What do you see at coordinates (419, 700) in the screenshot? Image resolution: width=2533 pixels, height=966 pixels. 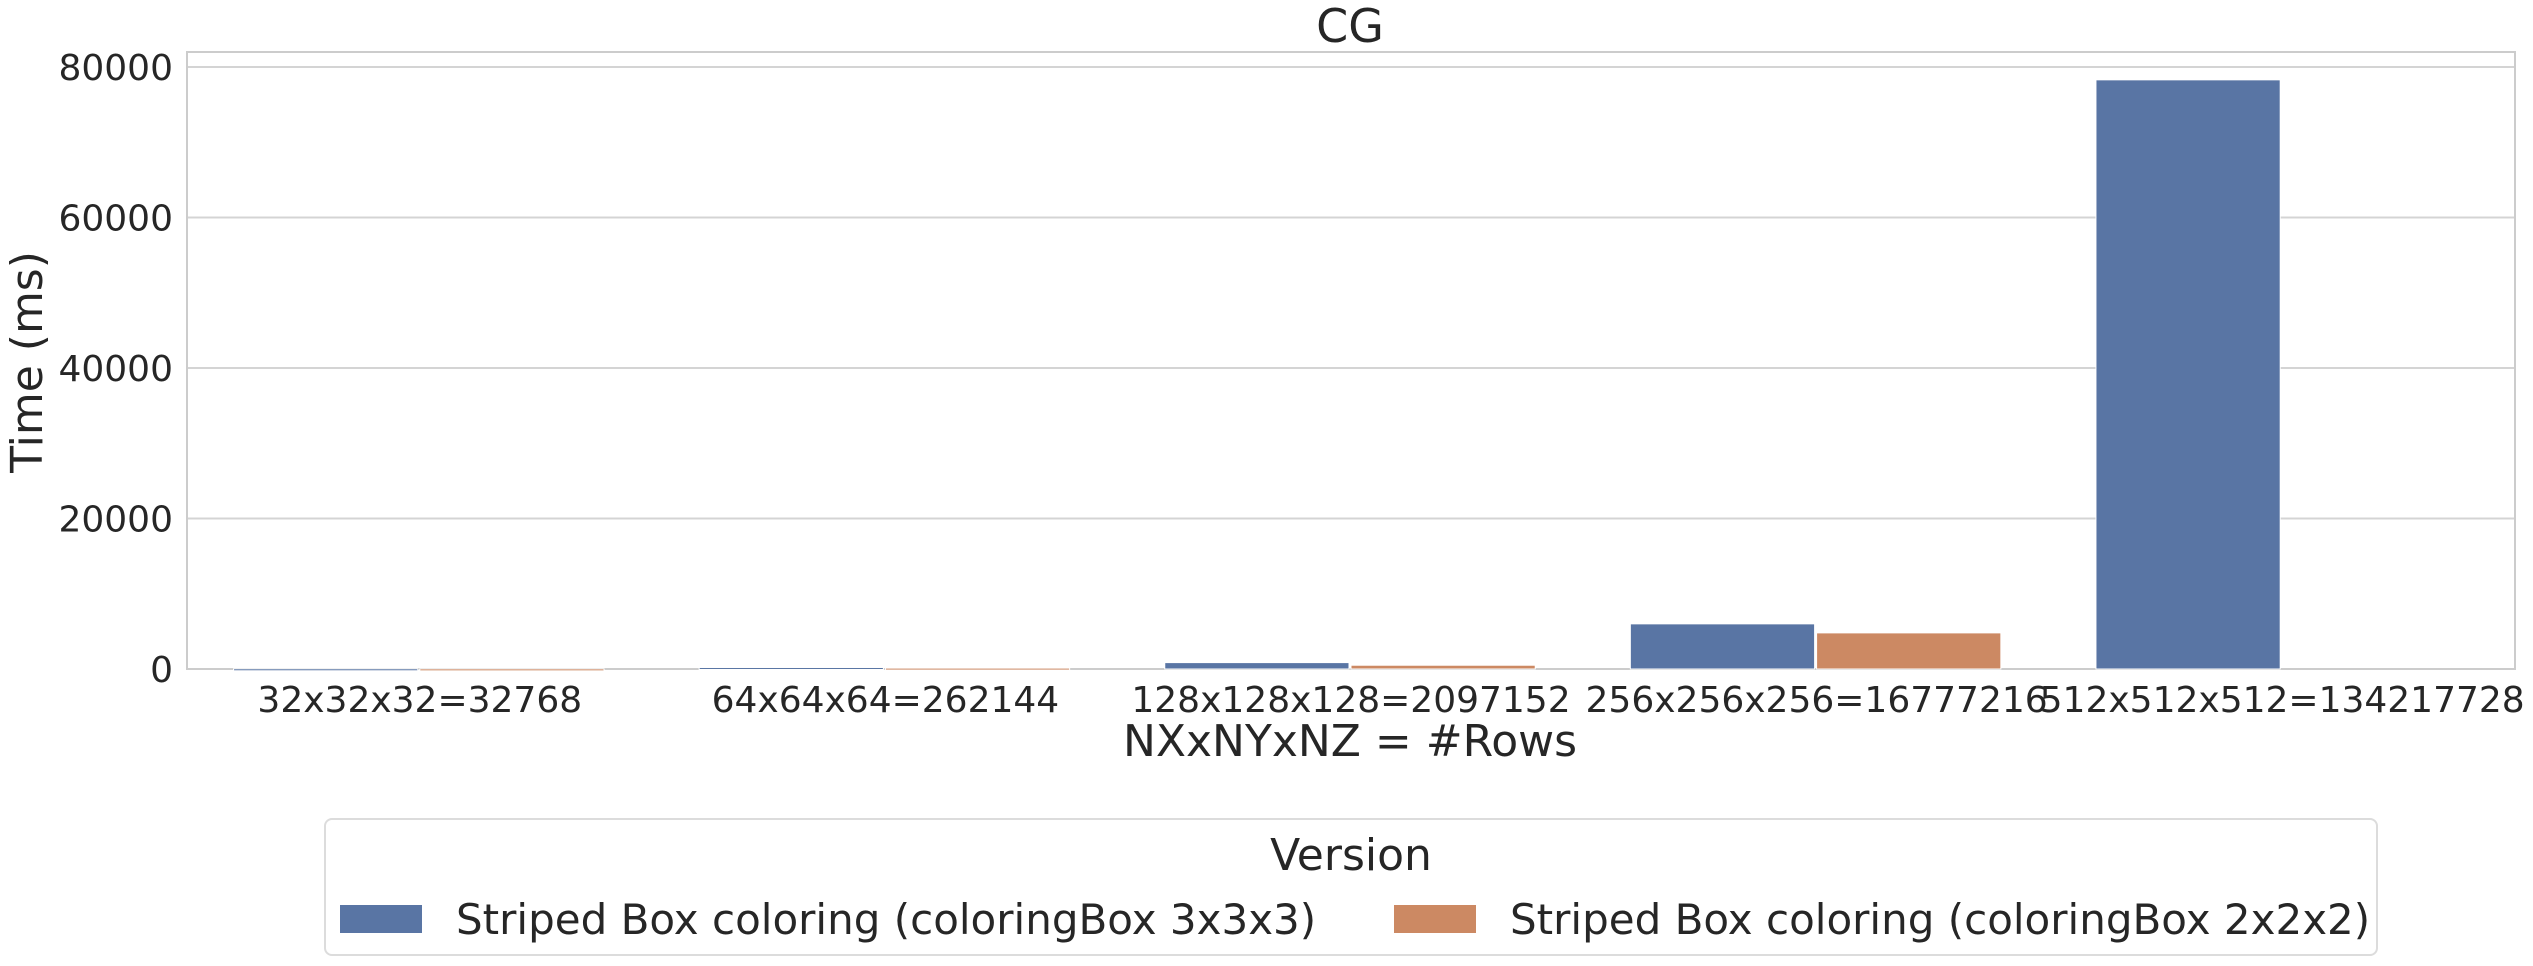 I see `x-tick-label: 32x32x32=32768` at bounding box center [419, 700].